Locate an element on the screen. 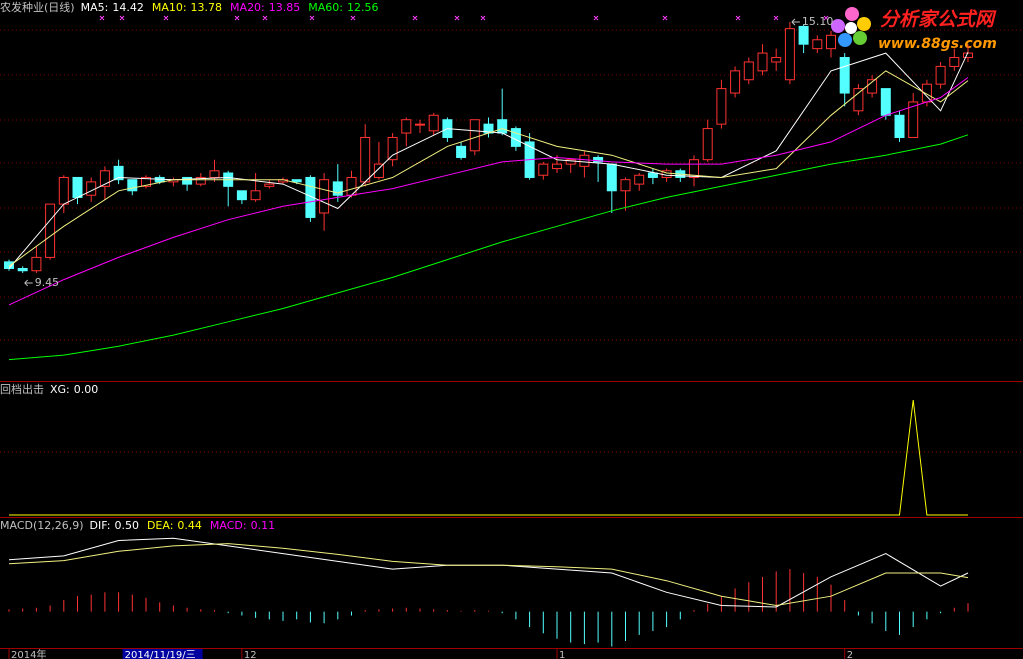  legend-value: 14.42 is located at coordinates (128, 7).